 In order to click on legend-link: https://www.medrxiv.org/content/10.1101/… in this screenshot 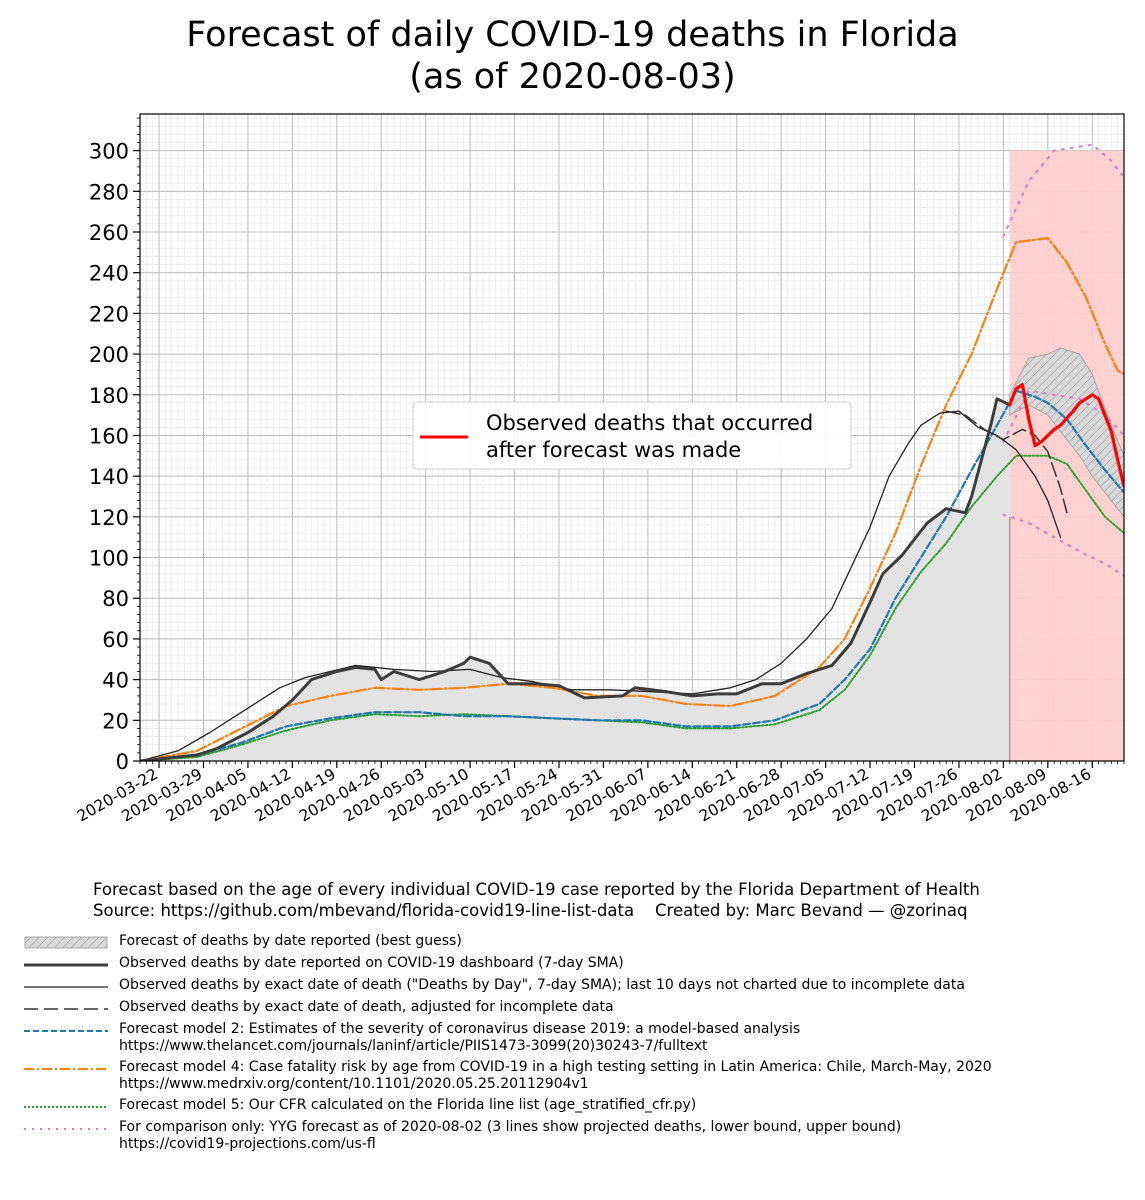, I will do `click(354, 1084)`.